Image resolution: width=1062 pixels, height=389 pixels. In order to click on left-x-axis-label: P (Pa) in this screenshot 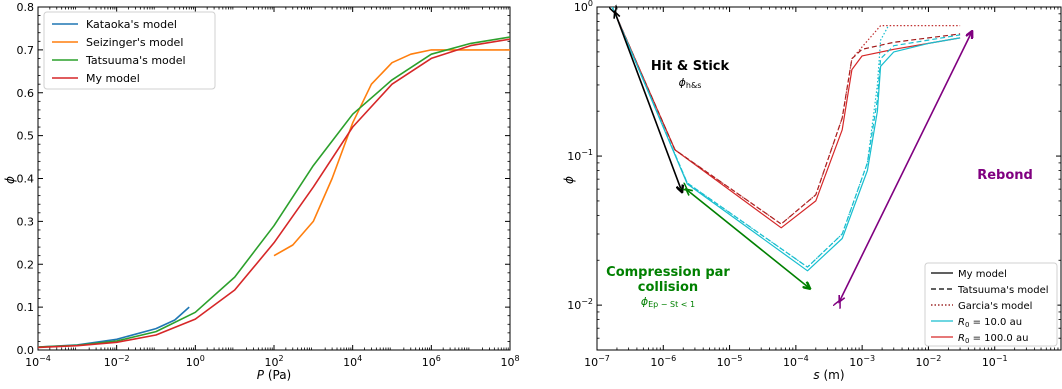, I will do `click(274, 375)`.